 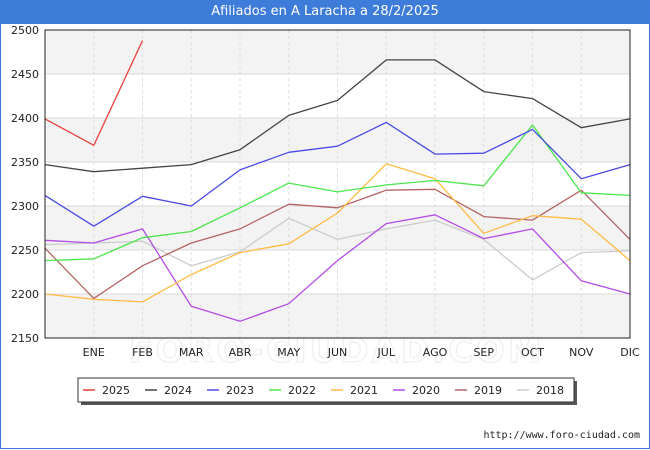 What do you see at coordinates (240, 352) in the screenshot?
I see `x-tick-label: ABR` at bounding box center [240, 352].